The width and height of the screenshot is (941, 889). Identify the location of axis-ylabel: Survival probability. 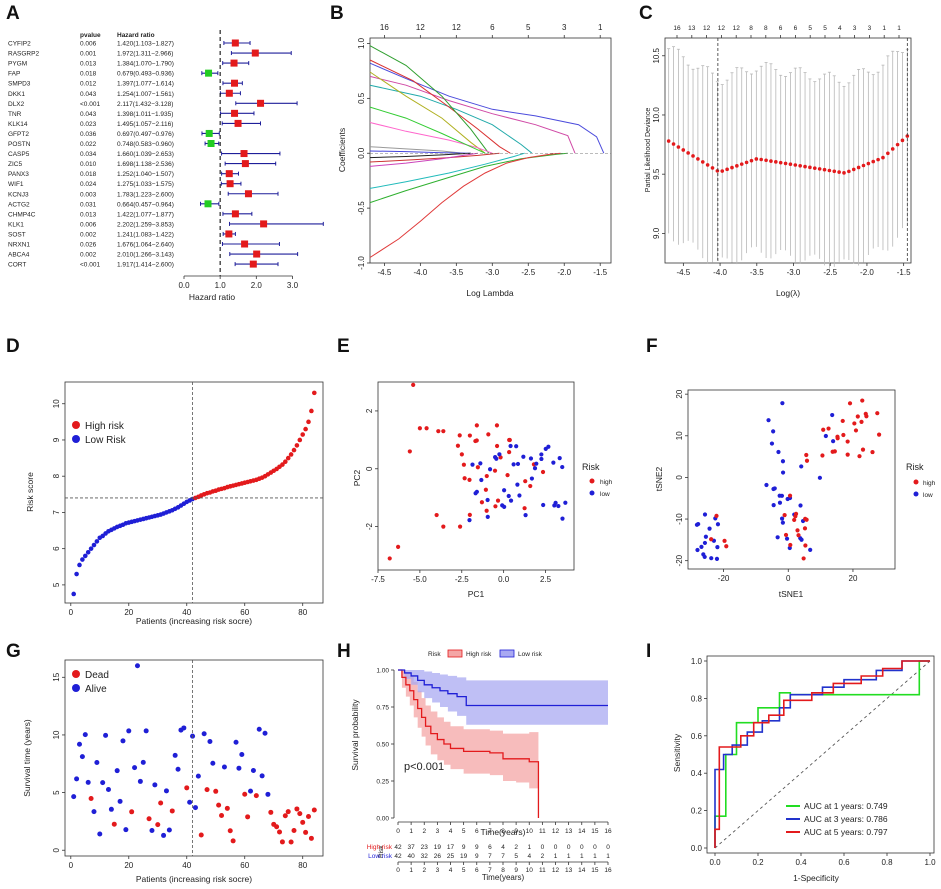
(355, 735).